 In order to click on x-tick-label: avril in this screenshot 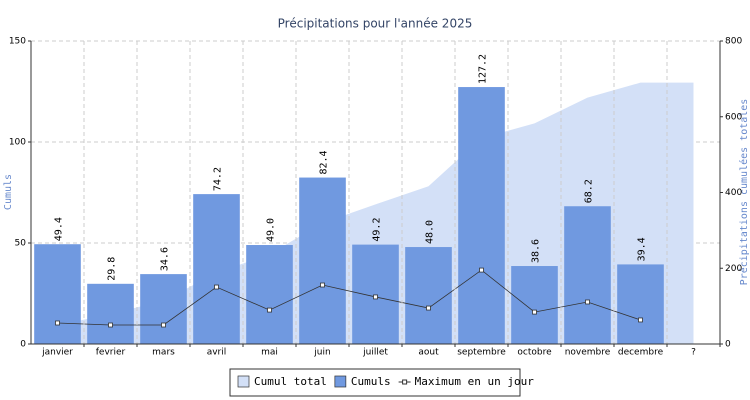, I will do `click(217, 353)`.